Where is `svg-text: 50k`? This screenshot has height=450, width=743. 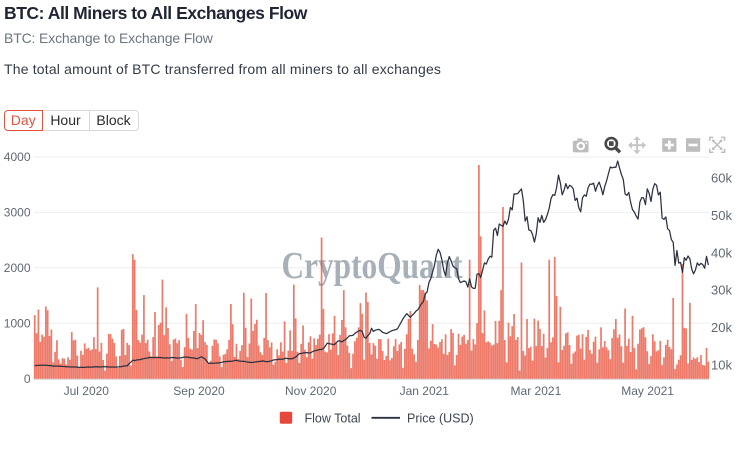
svg-text: 50k is located at coordinates (721, 215).